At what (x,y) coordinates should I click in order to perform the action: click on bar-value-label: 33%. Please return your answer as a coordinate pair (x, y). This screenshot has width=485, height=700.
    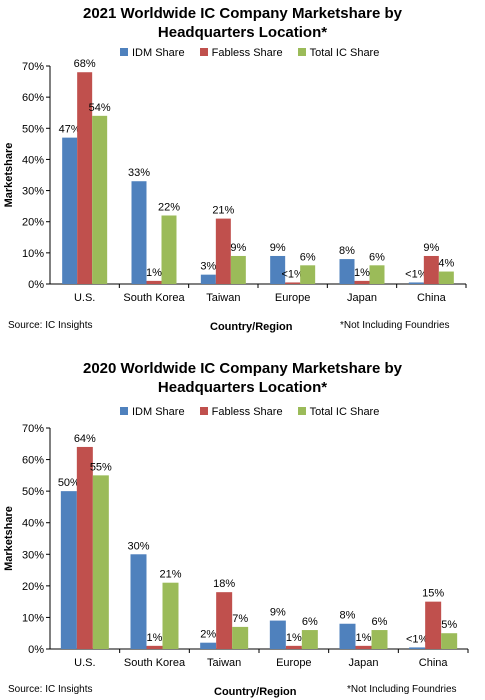
    Looking at the image, I should click on (139, 173).